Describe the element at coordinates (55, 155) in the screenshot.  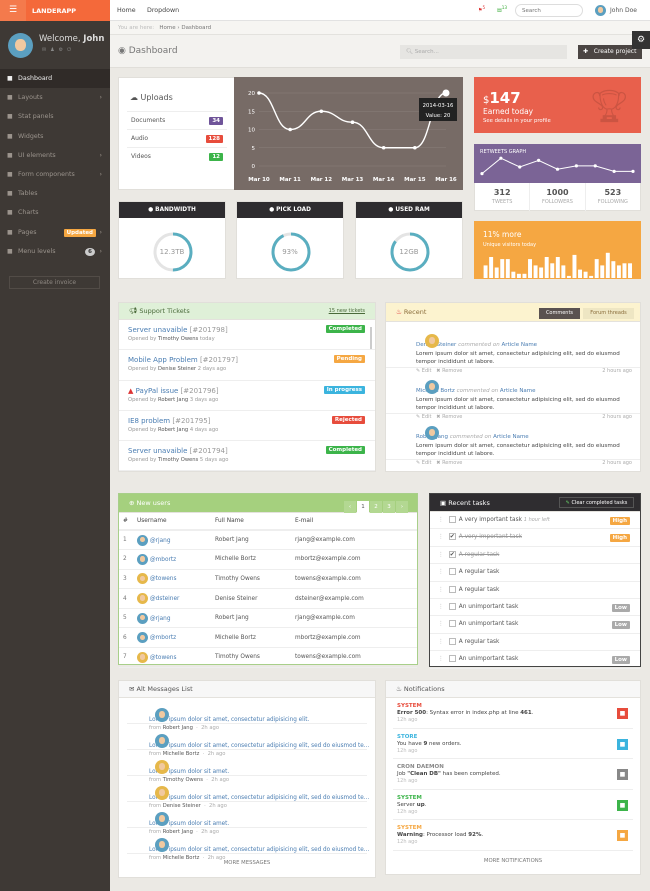
I see `sidebar-item-ui-elements: ■ UI elements ›` at that location.